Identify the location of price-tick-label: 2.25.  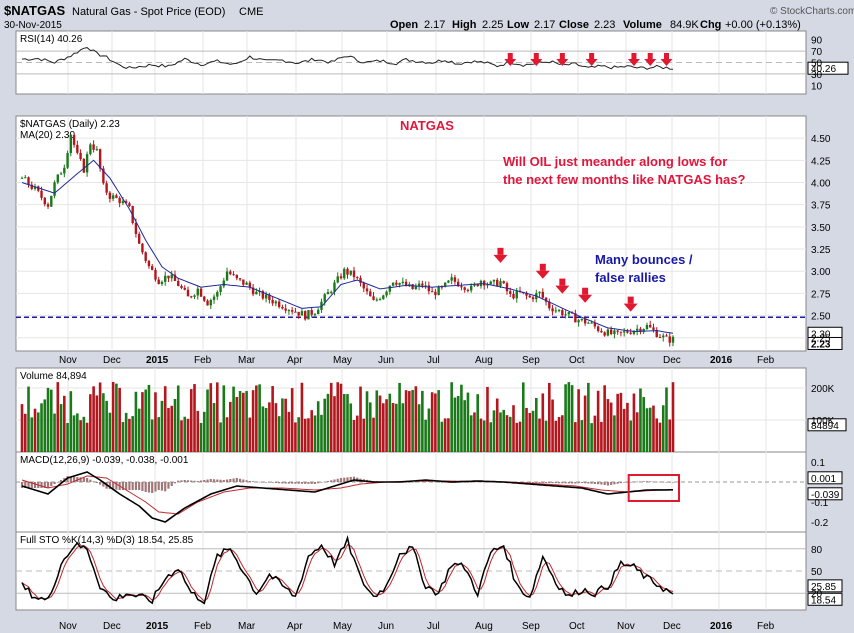
(821, 339).